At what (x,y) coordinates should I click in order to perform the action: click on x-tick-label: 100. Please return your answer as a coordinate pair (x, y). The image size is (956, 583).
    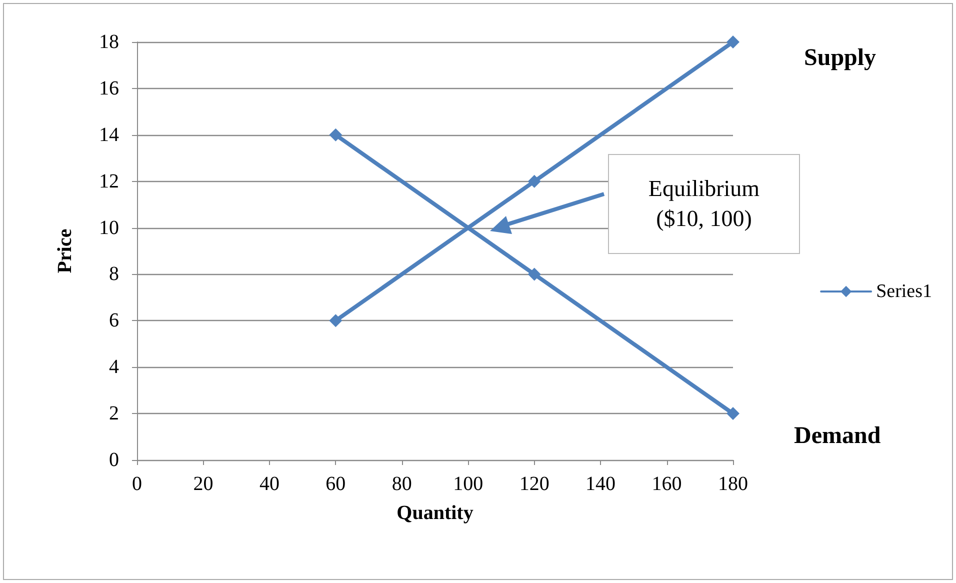
    Looking at the image, I should click on (468, 484).